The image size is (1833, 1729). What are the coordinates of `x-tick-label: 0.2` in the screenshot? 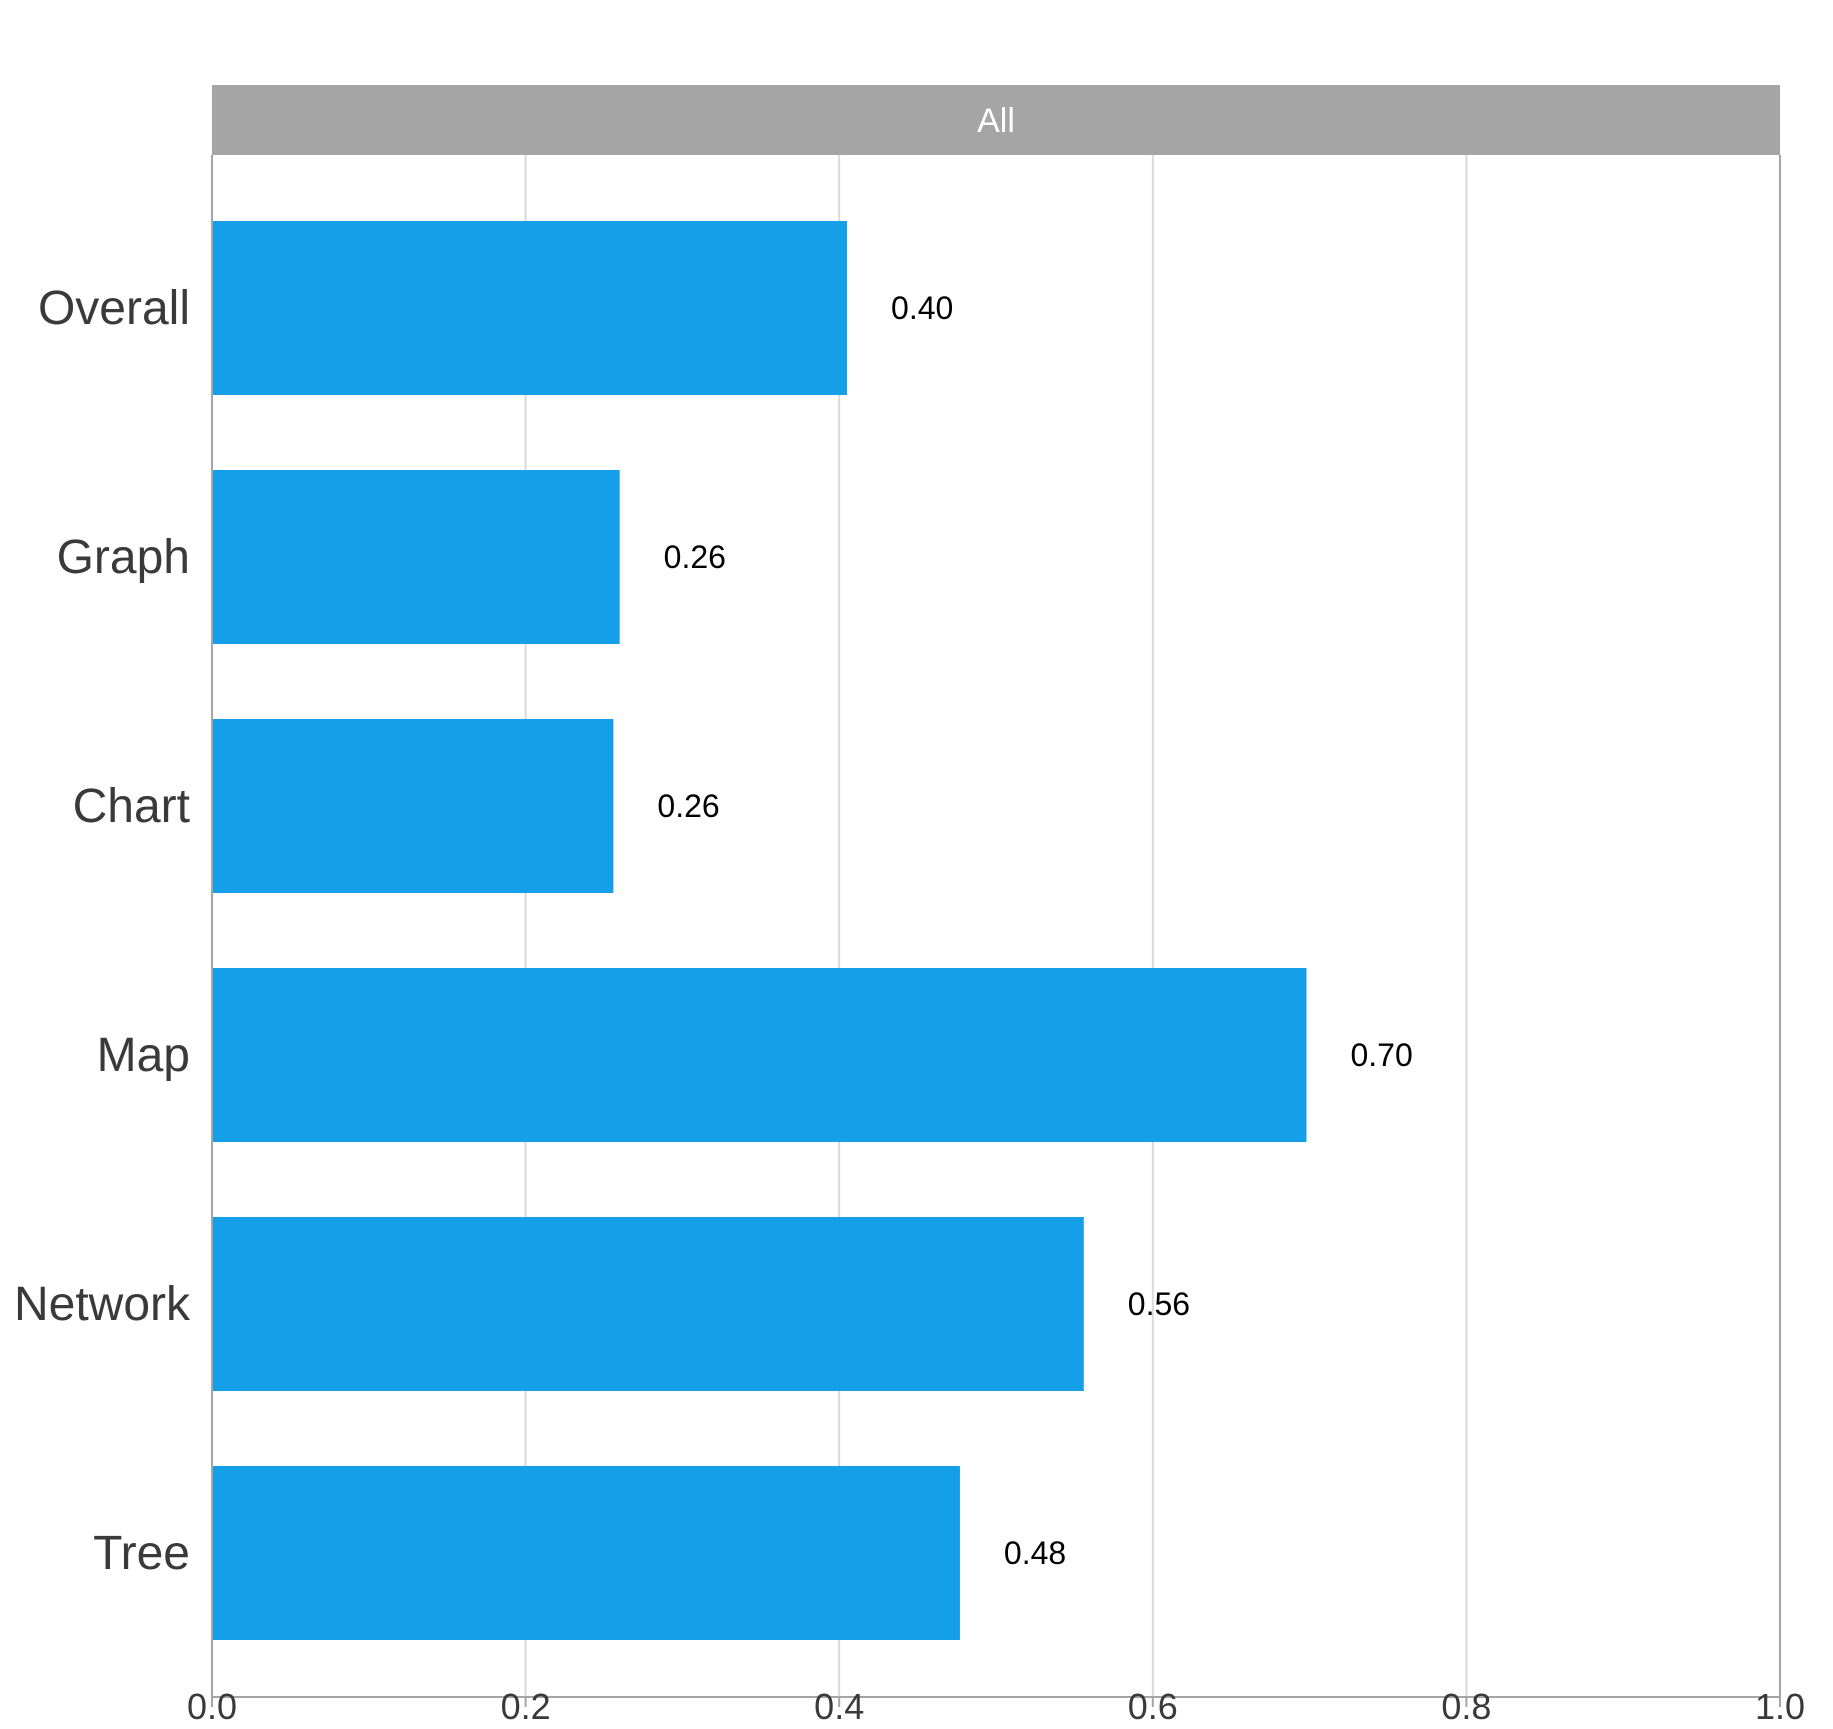 It's located at (526, 1706).